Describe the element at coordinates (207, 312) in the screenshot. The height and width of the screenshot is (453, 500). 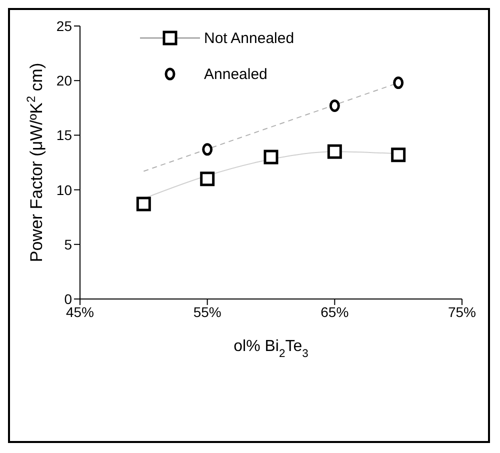
I see `x-tick-label: 55%` at that location.